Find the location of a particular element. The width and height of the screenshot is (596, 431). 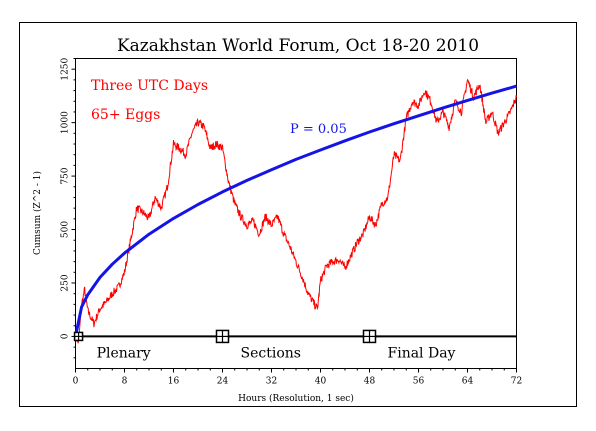

y-tick-label: 1250 is located at coordinates (66, 68).